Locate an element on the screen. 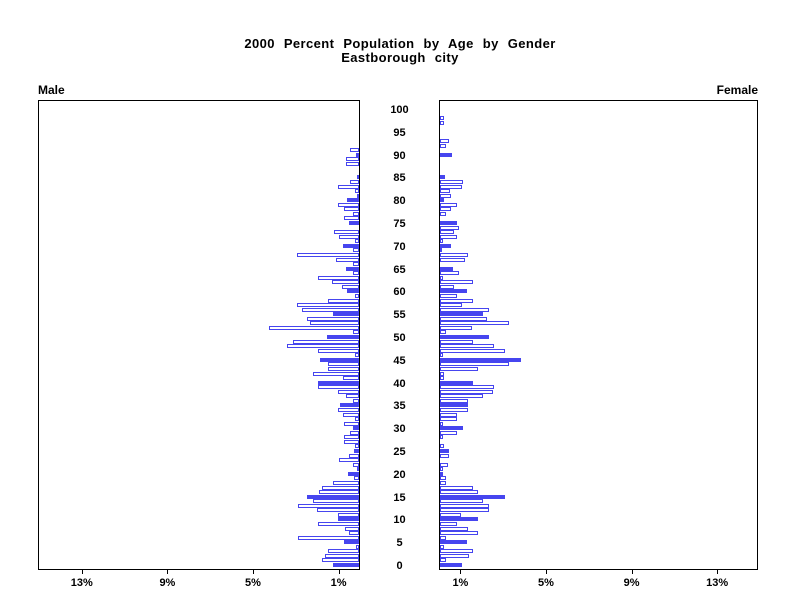  male-axis-label: Male is located at coordinates (51, 90).